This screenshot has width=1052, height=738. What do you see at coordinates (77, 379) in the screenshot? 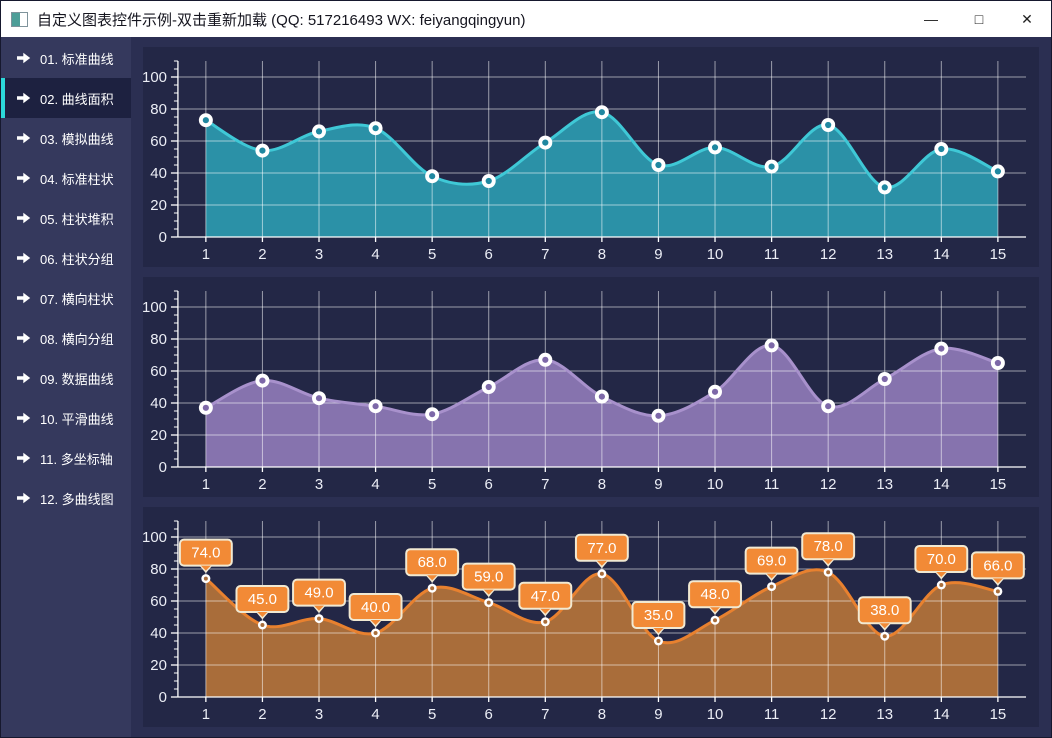
I see `sidebar-item-label: 09. 数据曲线` at bounding box center [77, 379].